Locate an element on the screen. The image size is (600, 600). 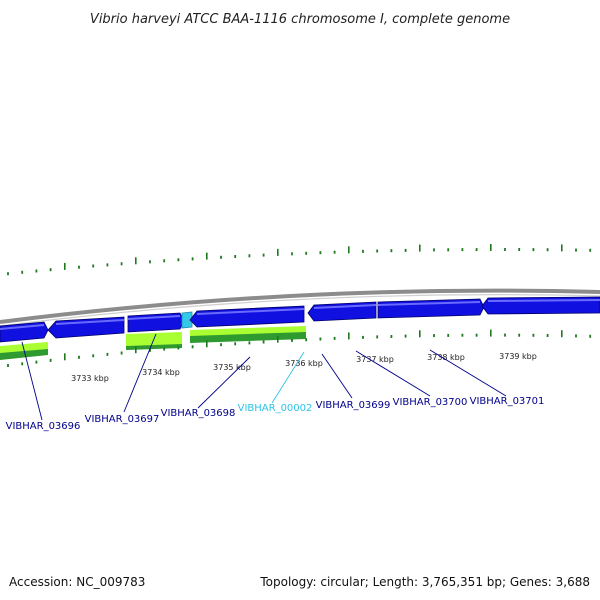
scale-label: 3736 kbp is located at coordinates (304, 363).